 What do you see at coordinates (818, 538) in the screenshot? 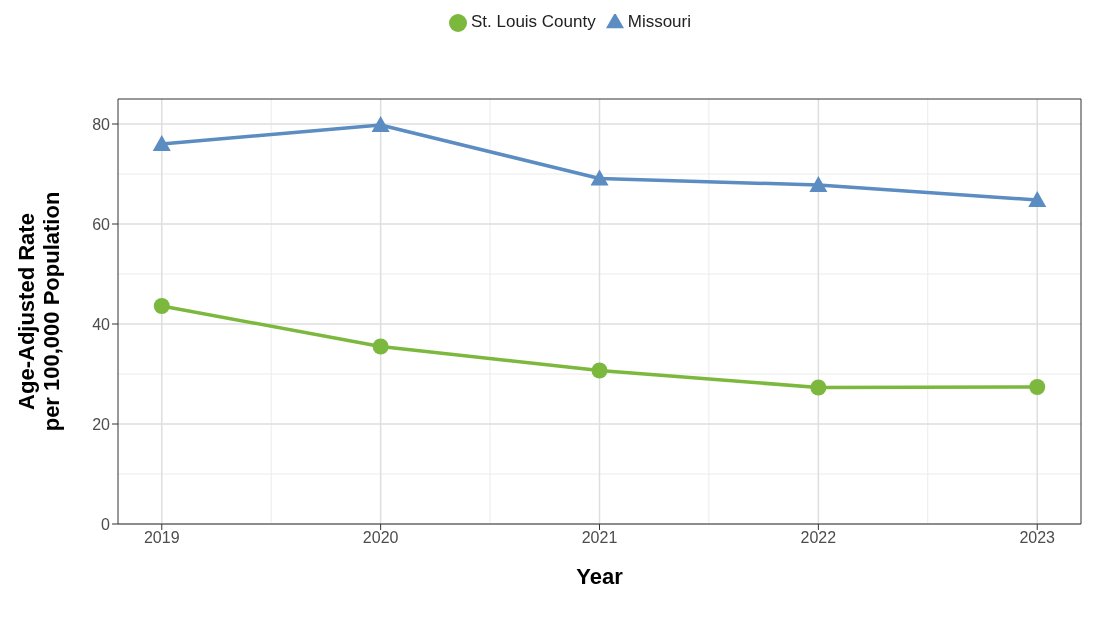
I see `x-tick-label: 2022` at bounding box center [818, 538].